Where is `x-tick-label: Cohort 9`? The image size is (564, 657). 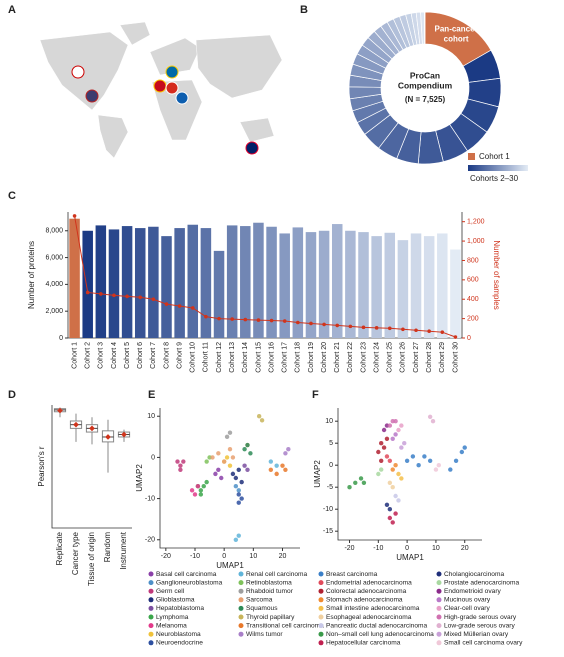
x-tick-label: Cohort 9 is located at coordinates (179, 355).